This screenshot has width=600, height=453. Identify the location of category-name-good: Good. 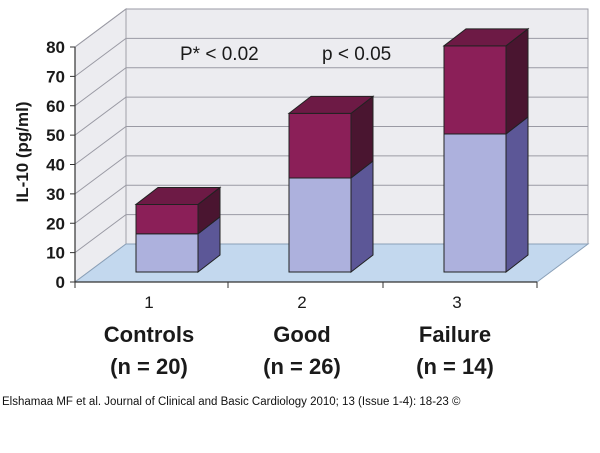
(302, 334).